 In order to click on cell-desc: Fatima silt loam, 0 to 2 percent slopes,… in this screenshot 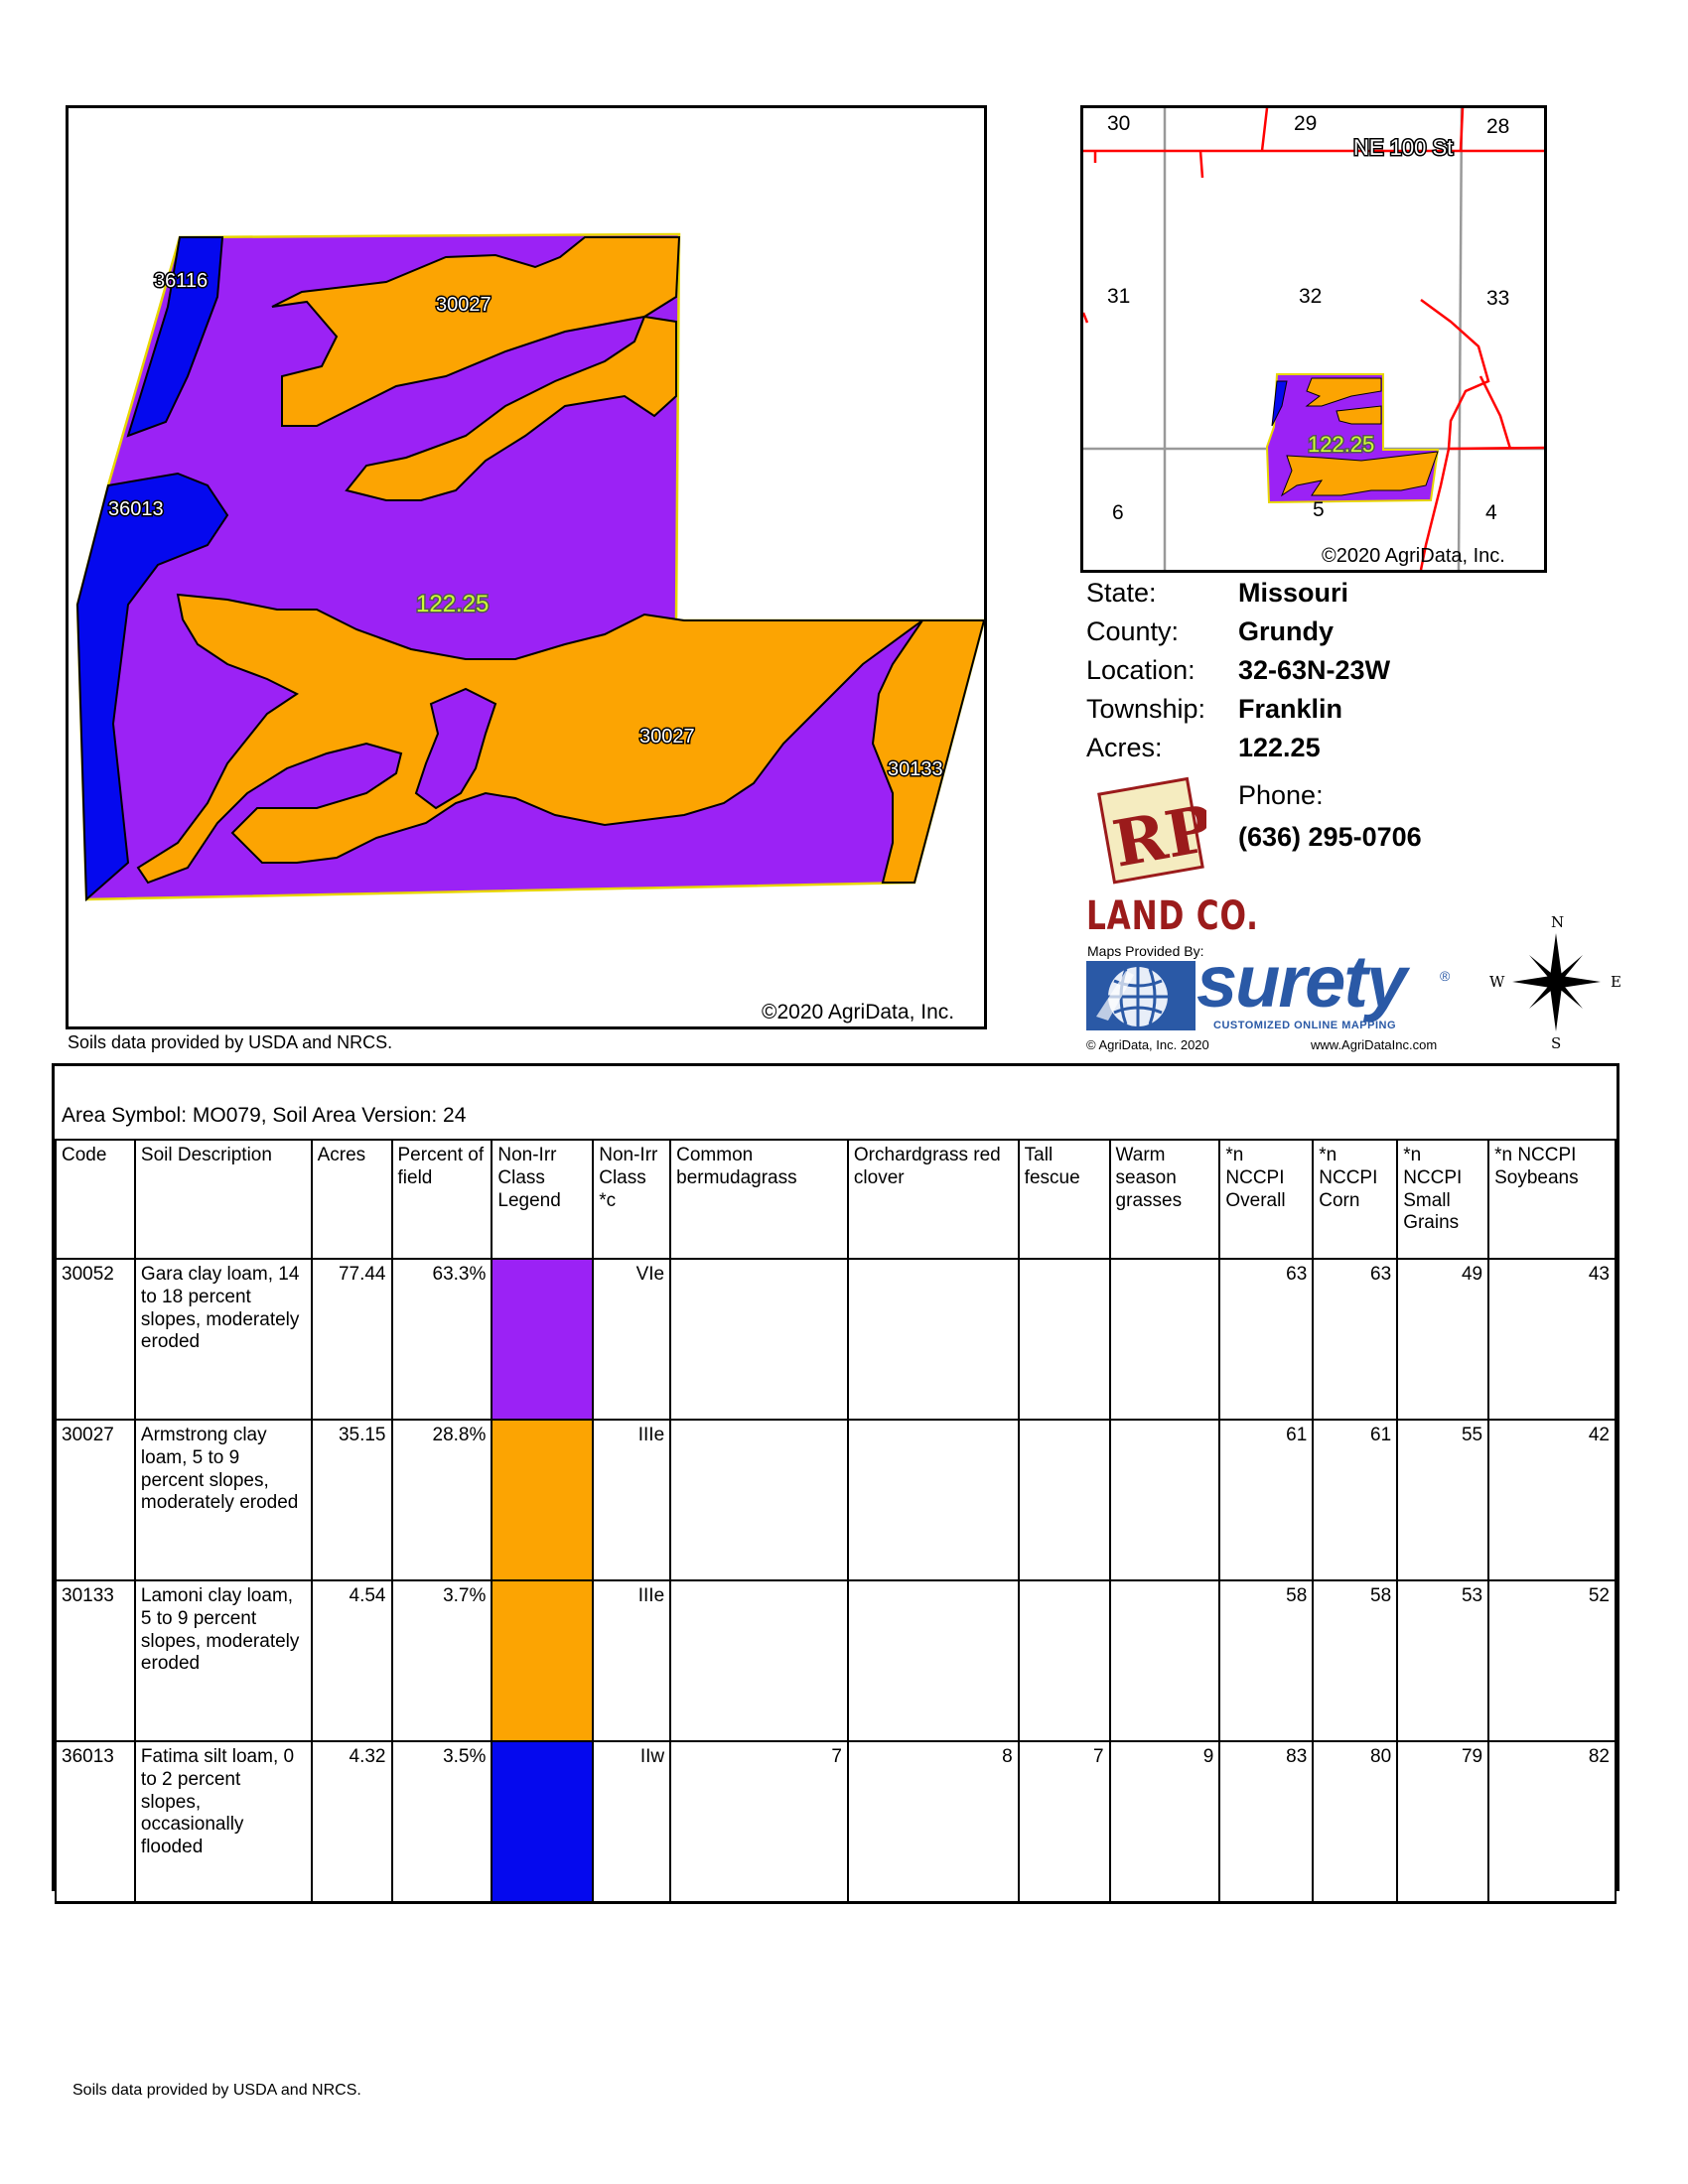, I will do `click(223, 1822)`.